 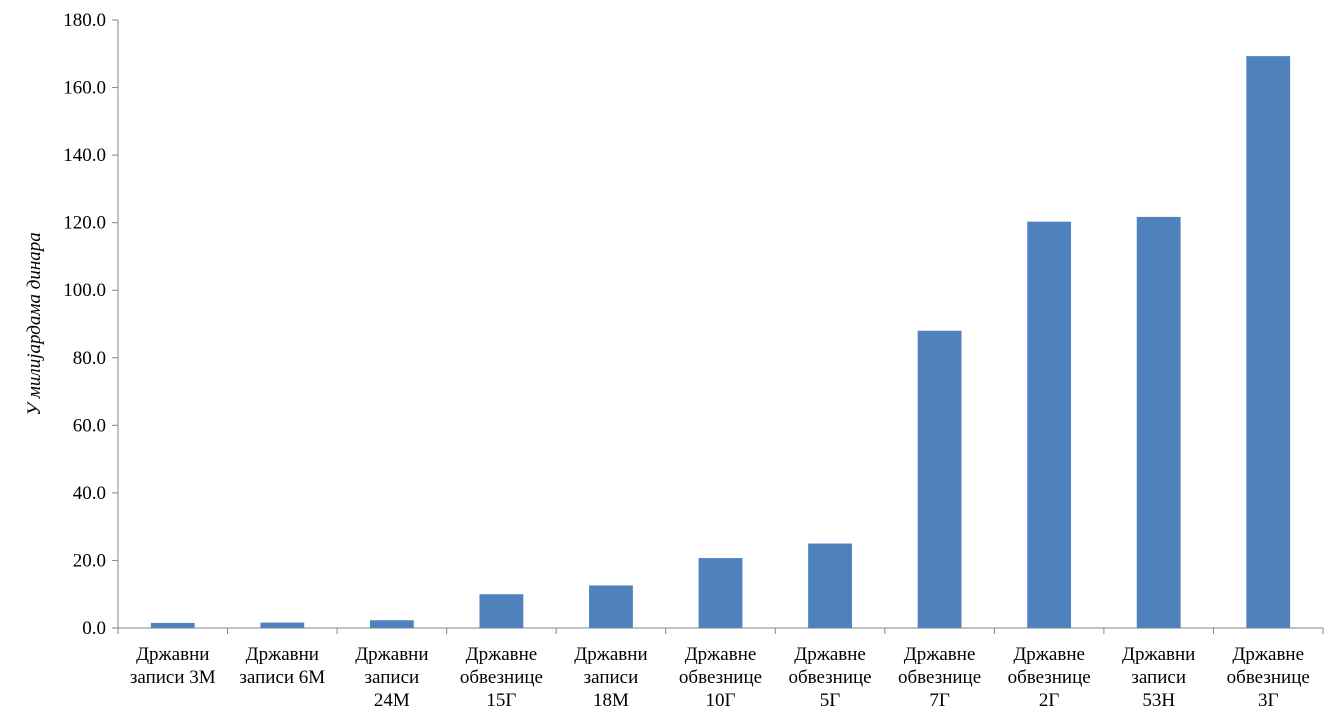 What do you see at coordinates (1268, 700) in the screenshot?
I see `category-label-line: 3Г` at bounding box center [1268, 700].